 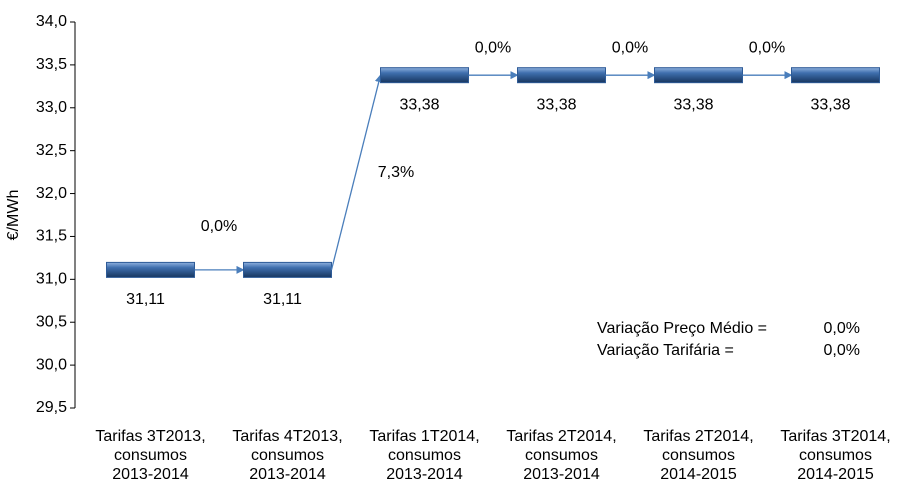 What do you see at coordinates (51, 193) in the screenshot?
I see `y-tick-label: 32,0` at bounding box center [51, 193].